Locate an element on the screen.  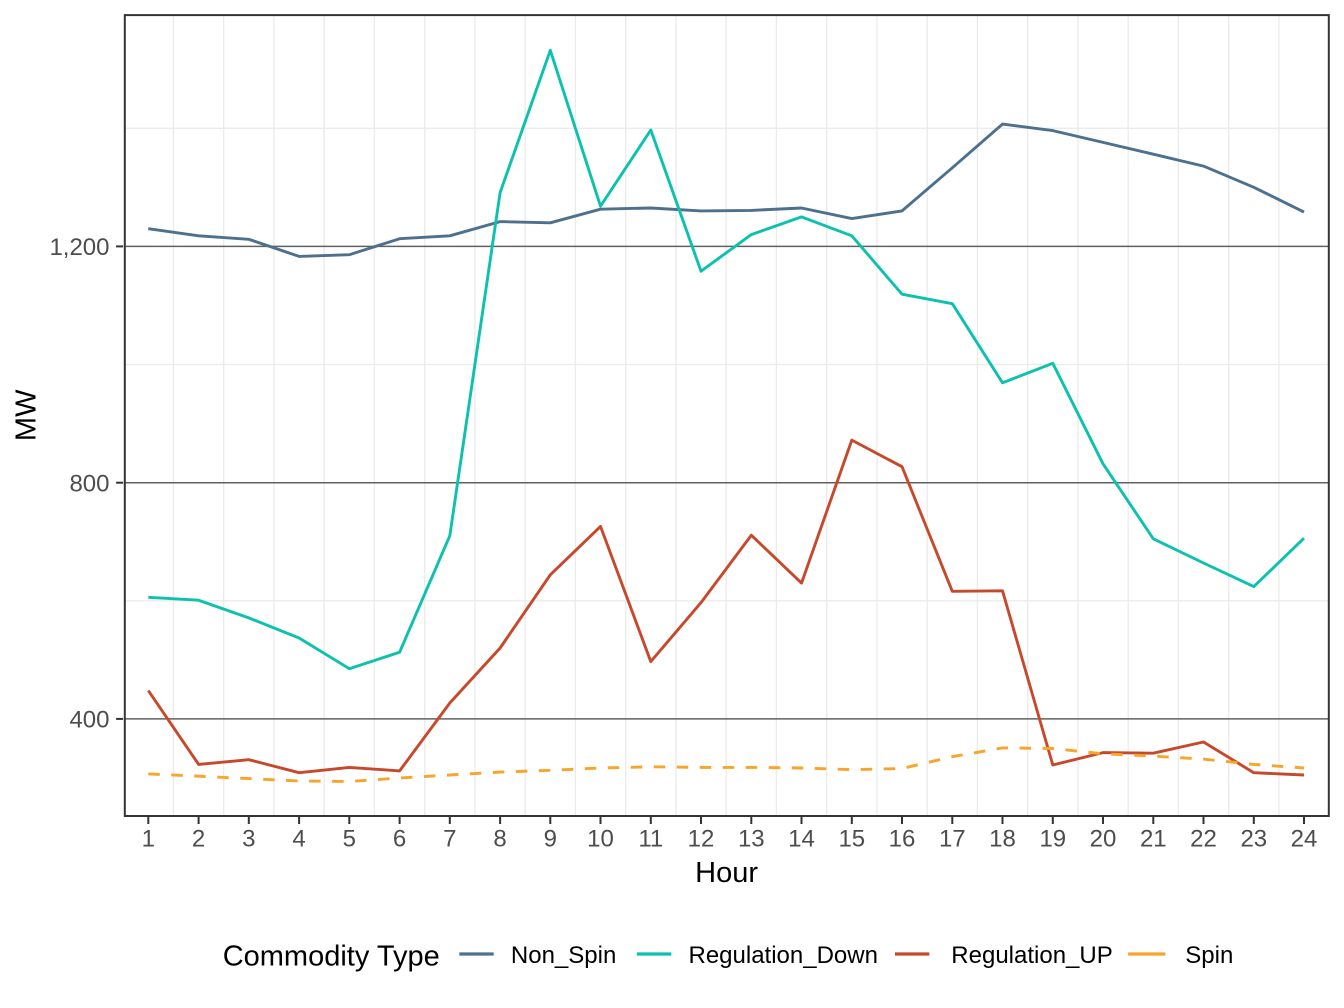
svg-text: Commodity Type is located at coordinates (331, 957).